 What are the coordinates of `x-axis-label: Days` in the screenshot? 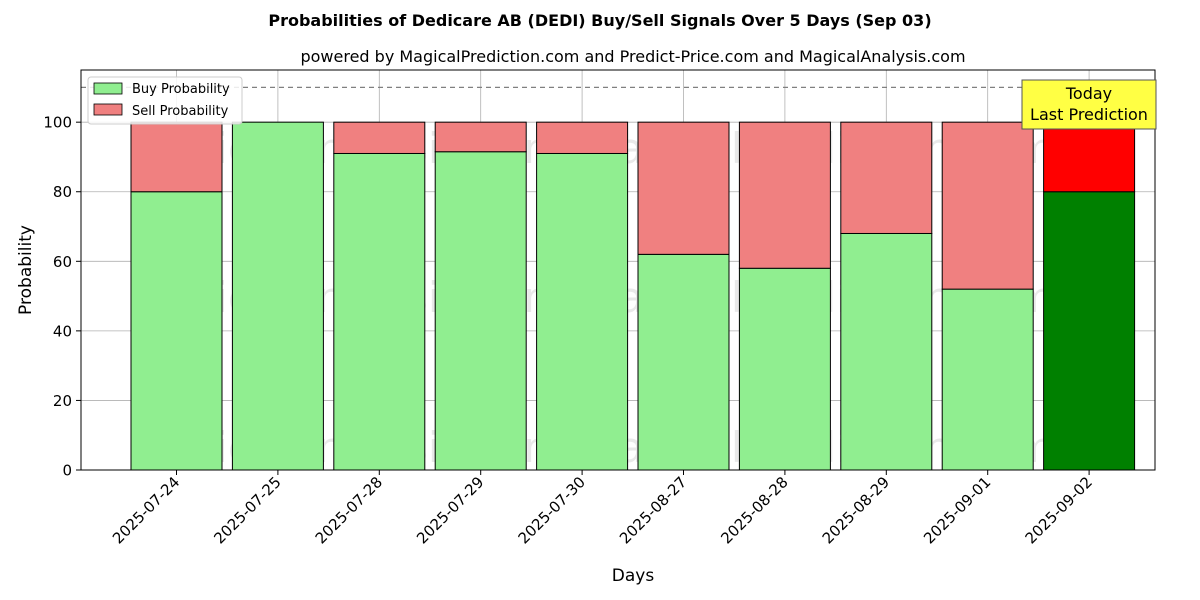 It's located at (633, 576).